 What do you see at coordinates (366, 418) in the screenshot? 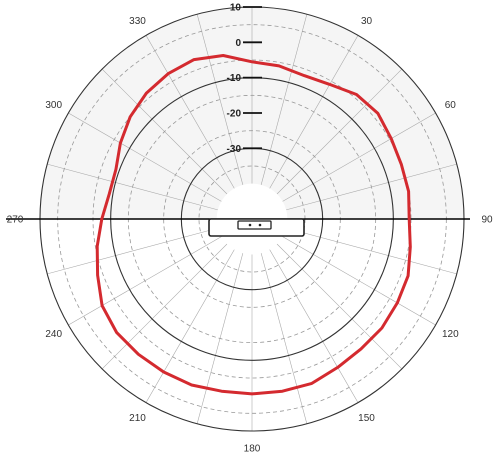
I see `angle-tick-label: 150` at bounding box center [366, 418].